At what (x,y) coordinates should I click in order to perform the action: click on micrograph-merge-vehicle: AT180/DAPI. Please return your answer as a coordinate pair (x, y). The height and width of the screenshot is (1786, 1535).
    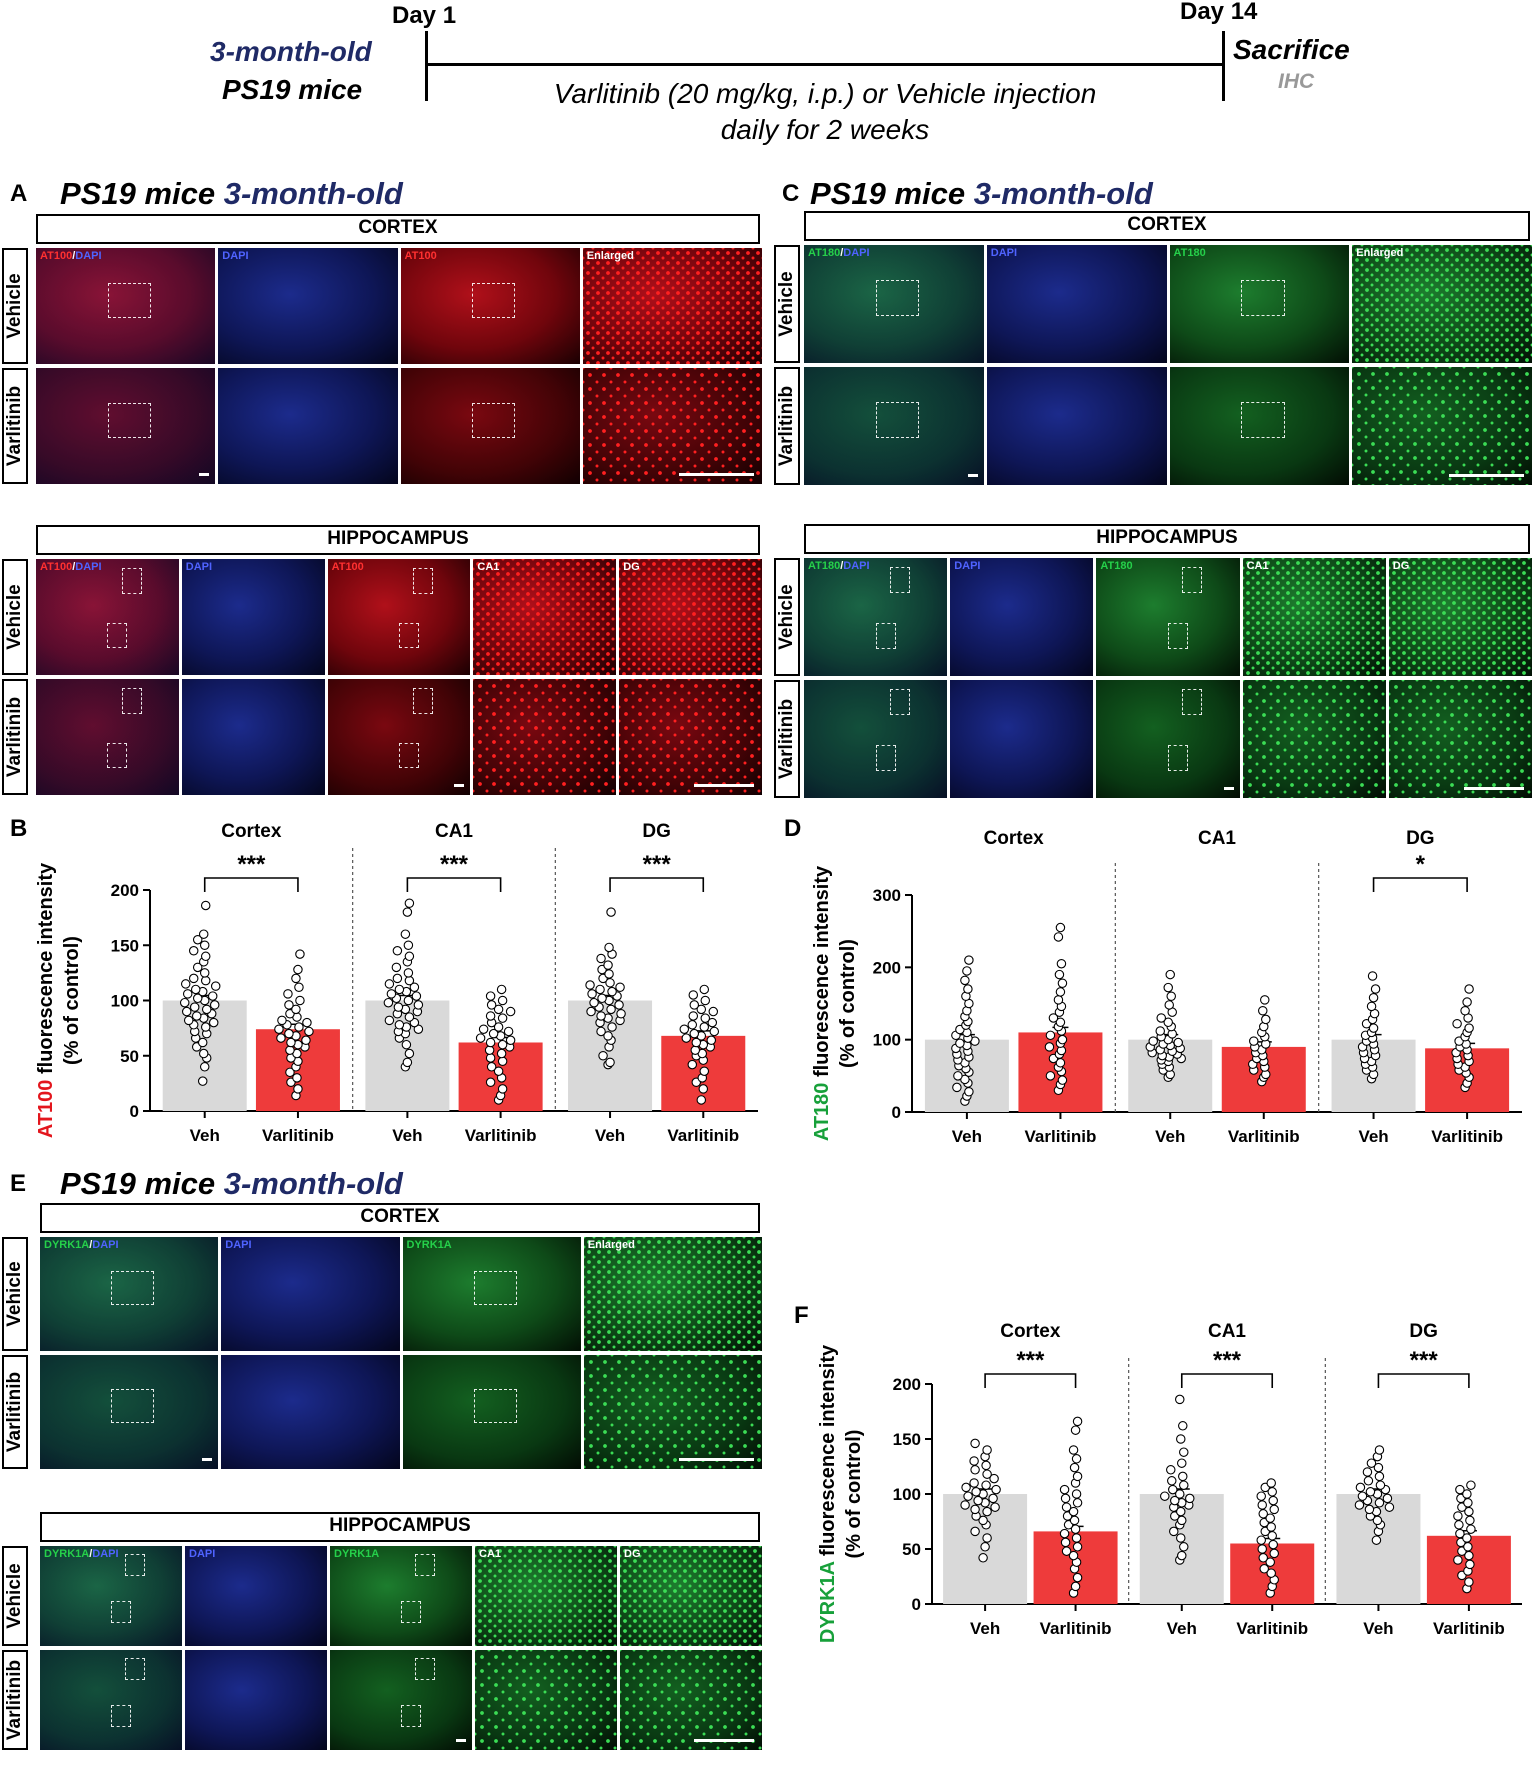
    Looking at the image, I should click on (876, 617).